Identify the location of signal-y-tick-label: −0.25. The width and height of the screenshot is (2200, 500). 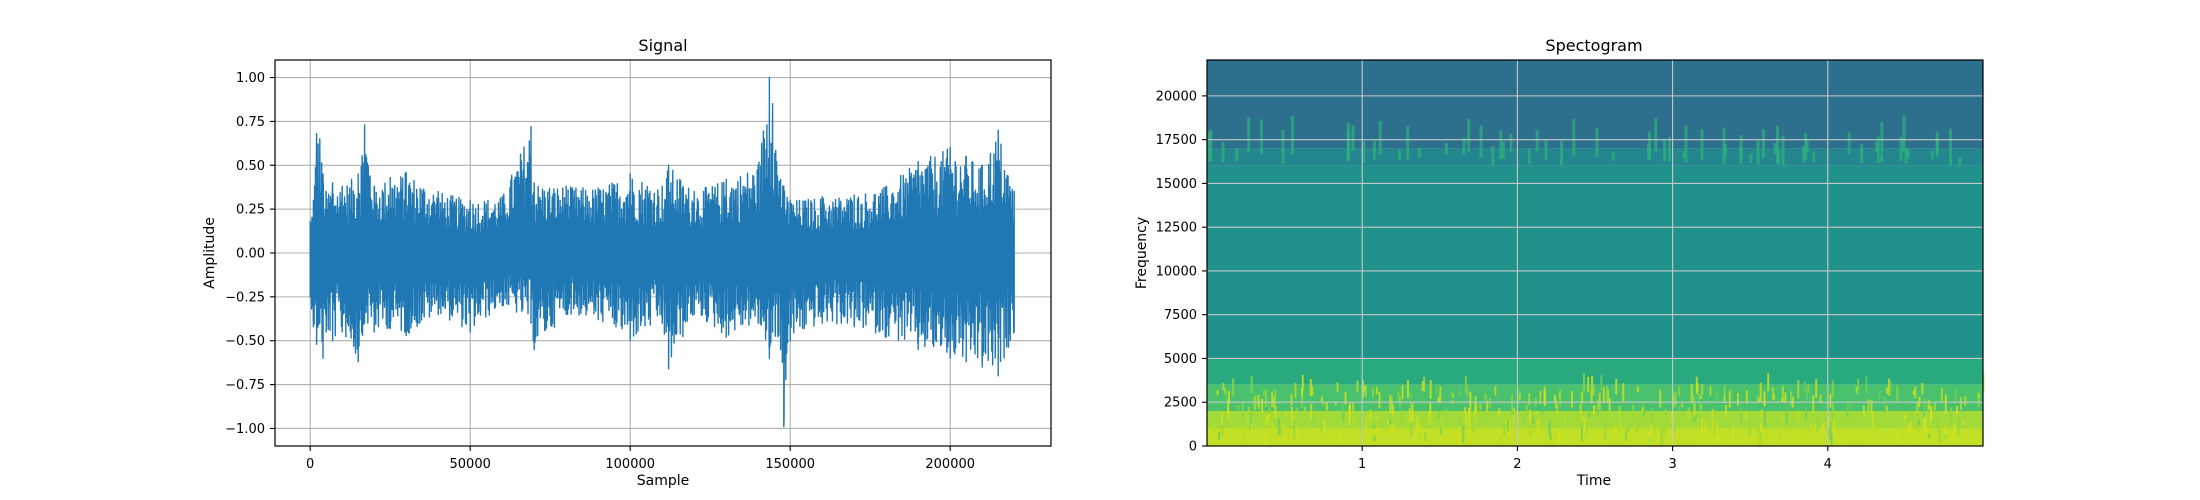
(245, 297).